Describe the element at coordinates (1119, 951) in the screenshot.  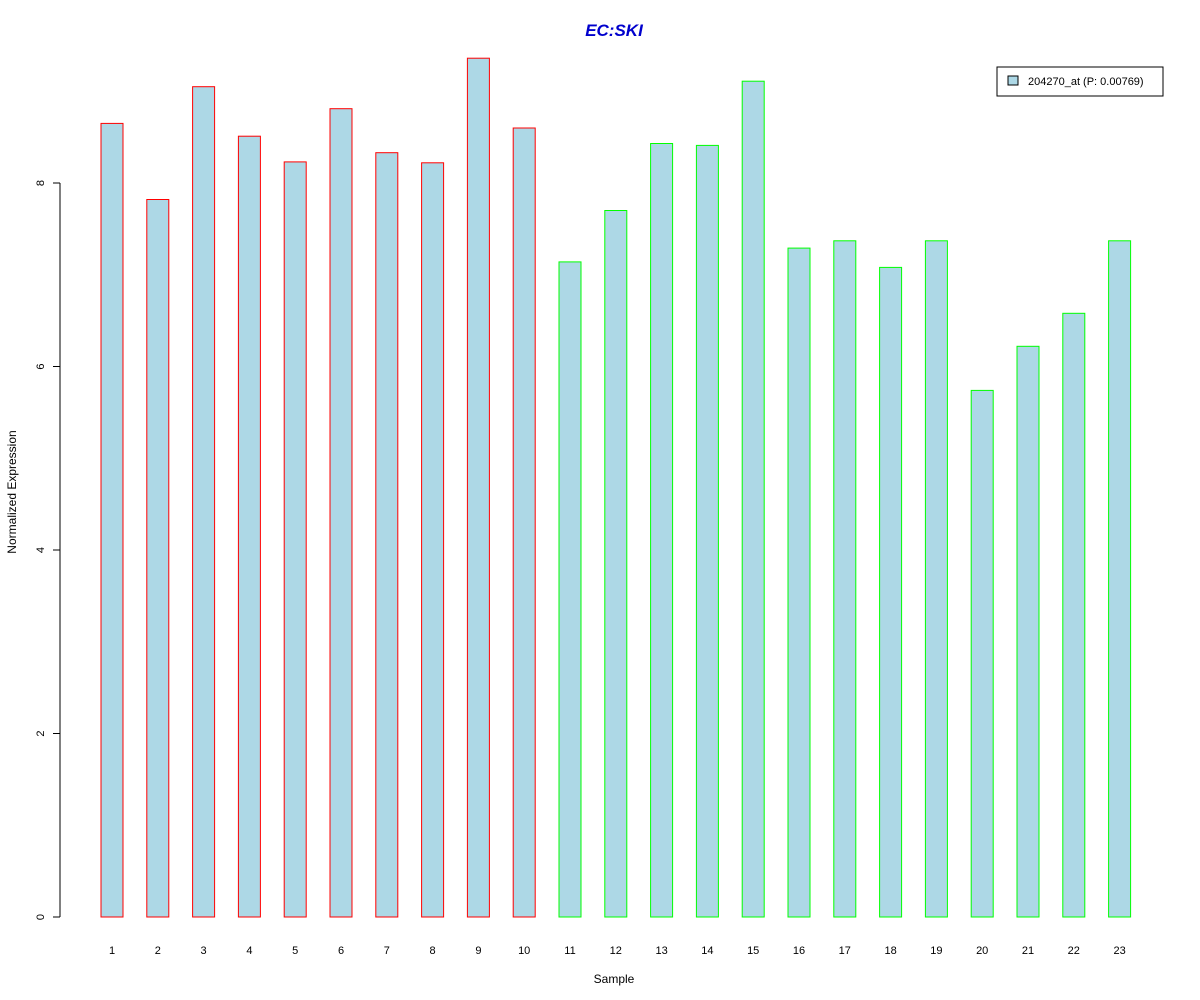
I see `x-tick-label: 23` at that location.